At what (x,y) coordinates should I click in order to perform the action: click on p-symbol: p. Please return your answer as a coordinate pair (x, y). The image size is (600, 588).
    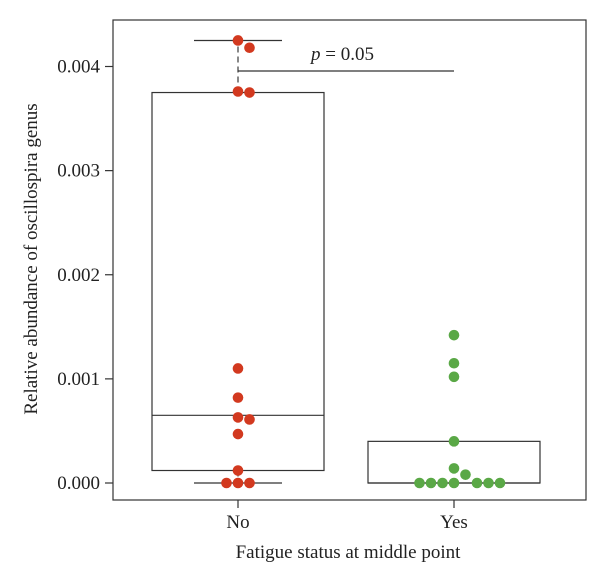
    Looking at the image, I should click on (315, 54).